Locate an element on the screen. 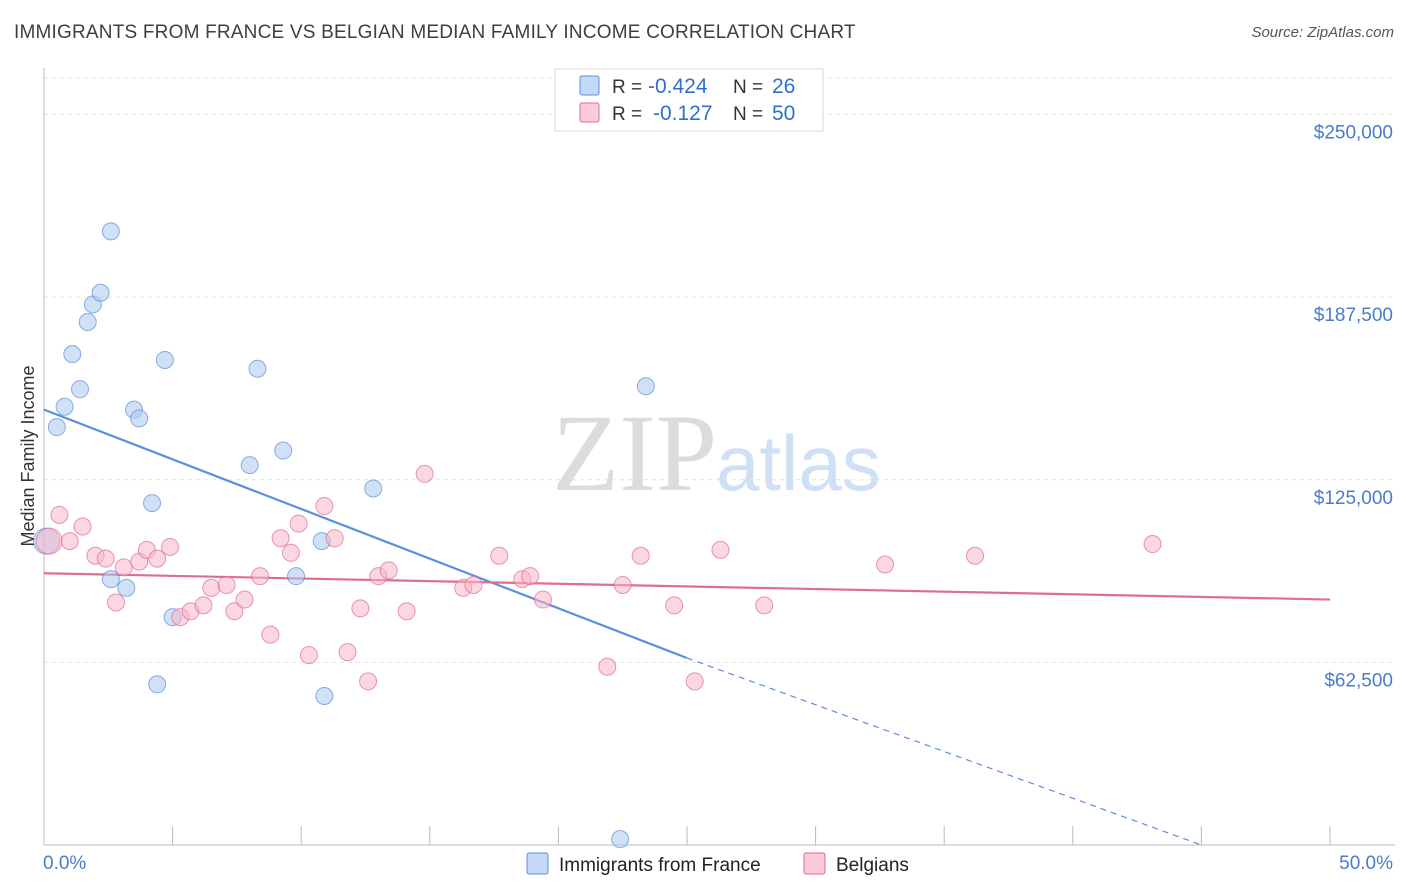  stats-n-value-france: 26 is located at coordinates (783, 86).